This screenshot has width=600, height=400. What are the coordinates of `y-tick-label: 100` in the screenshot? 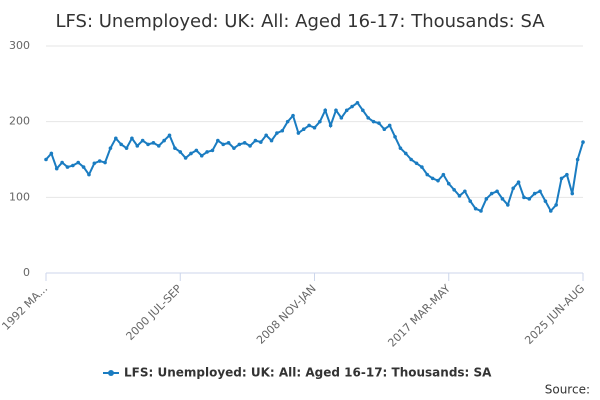 It's located at (19, 196).